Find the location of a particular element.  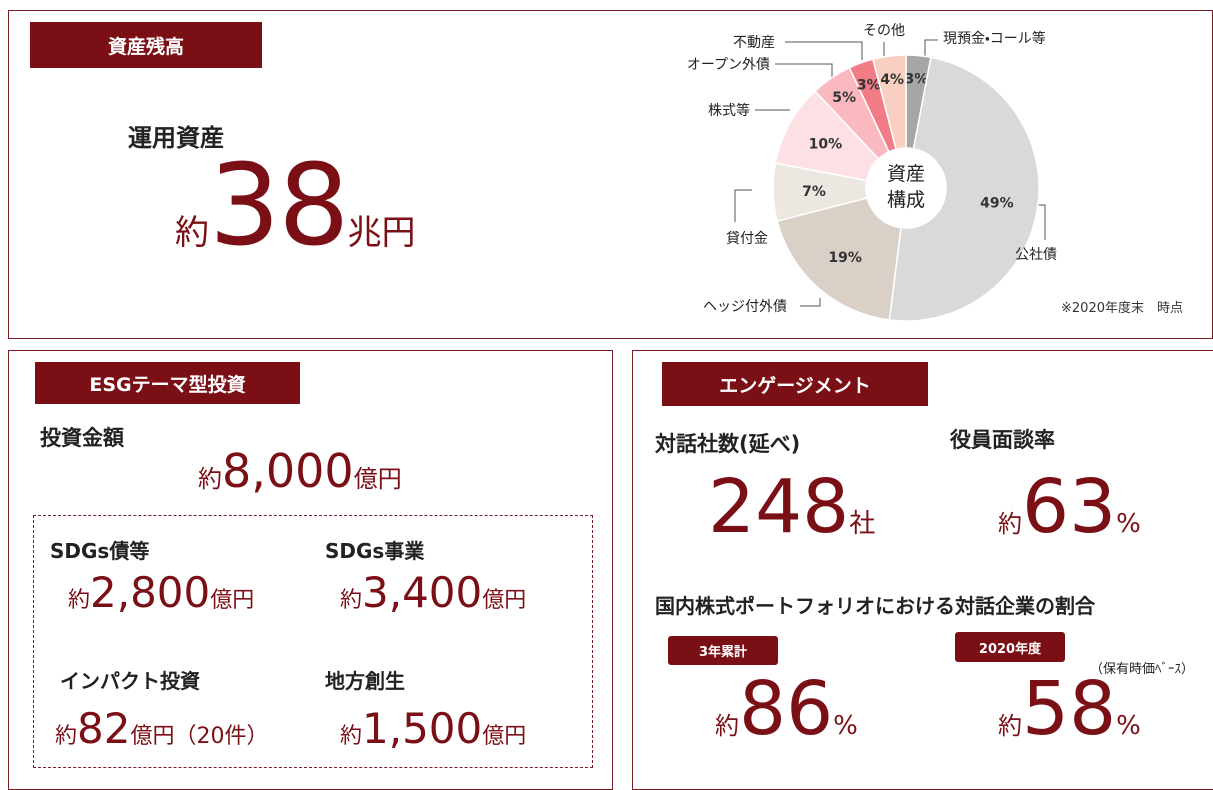

category-label: その他 is located at coordinates (884, 31).